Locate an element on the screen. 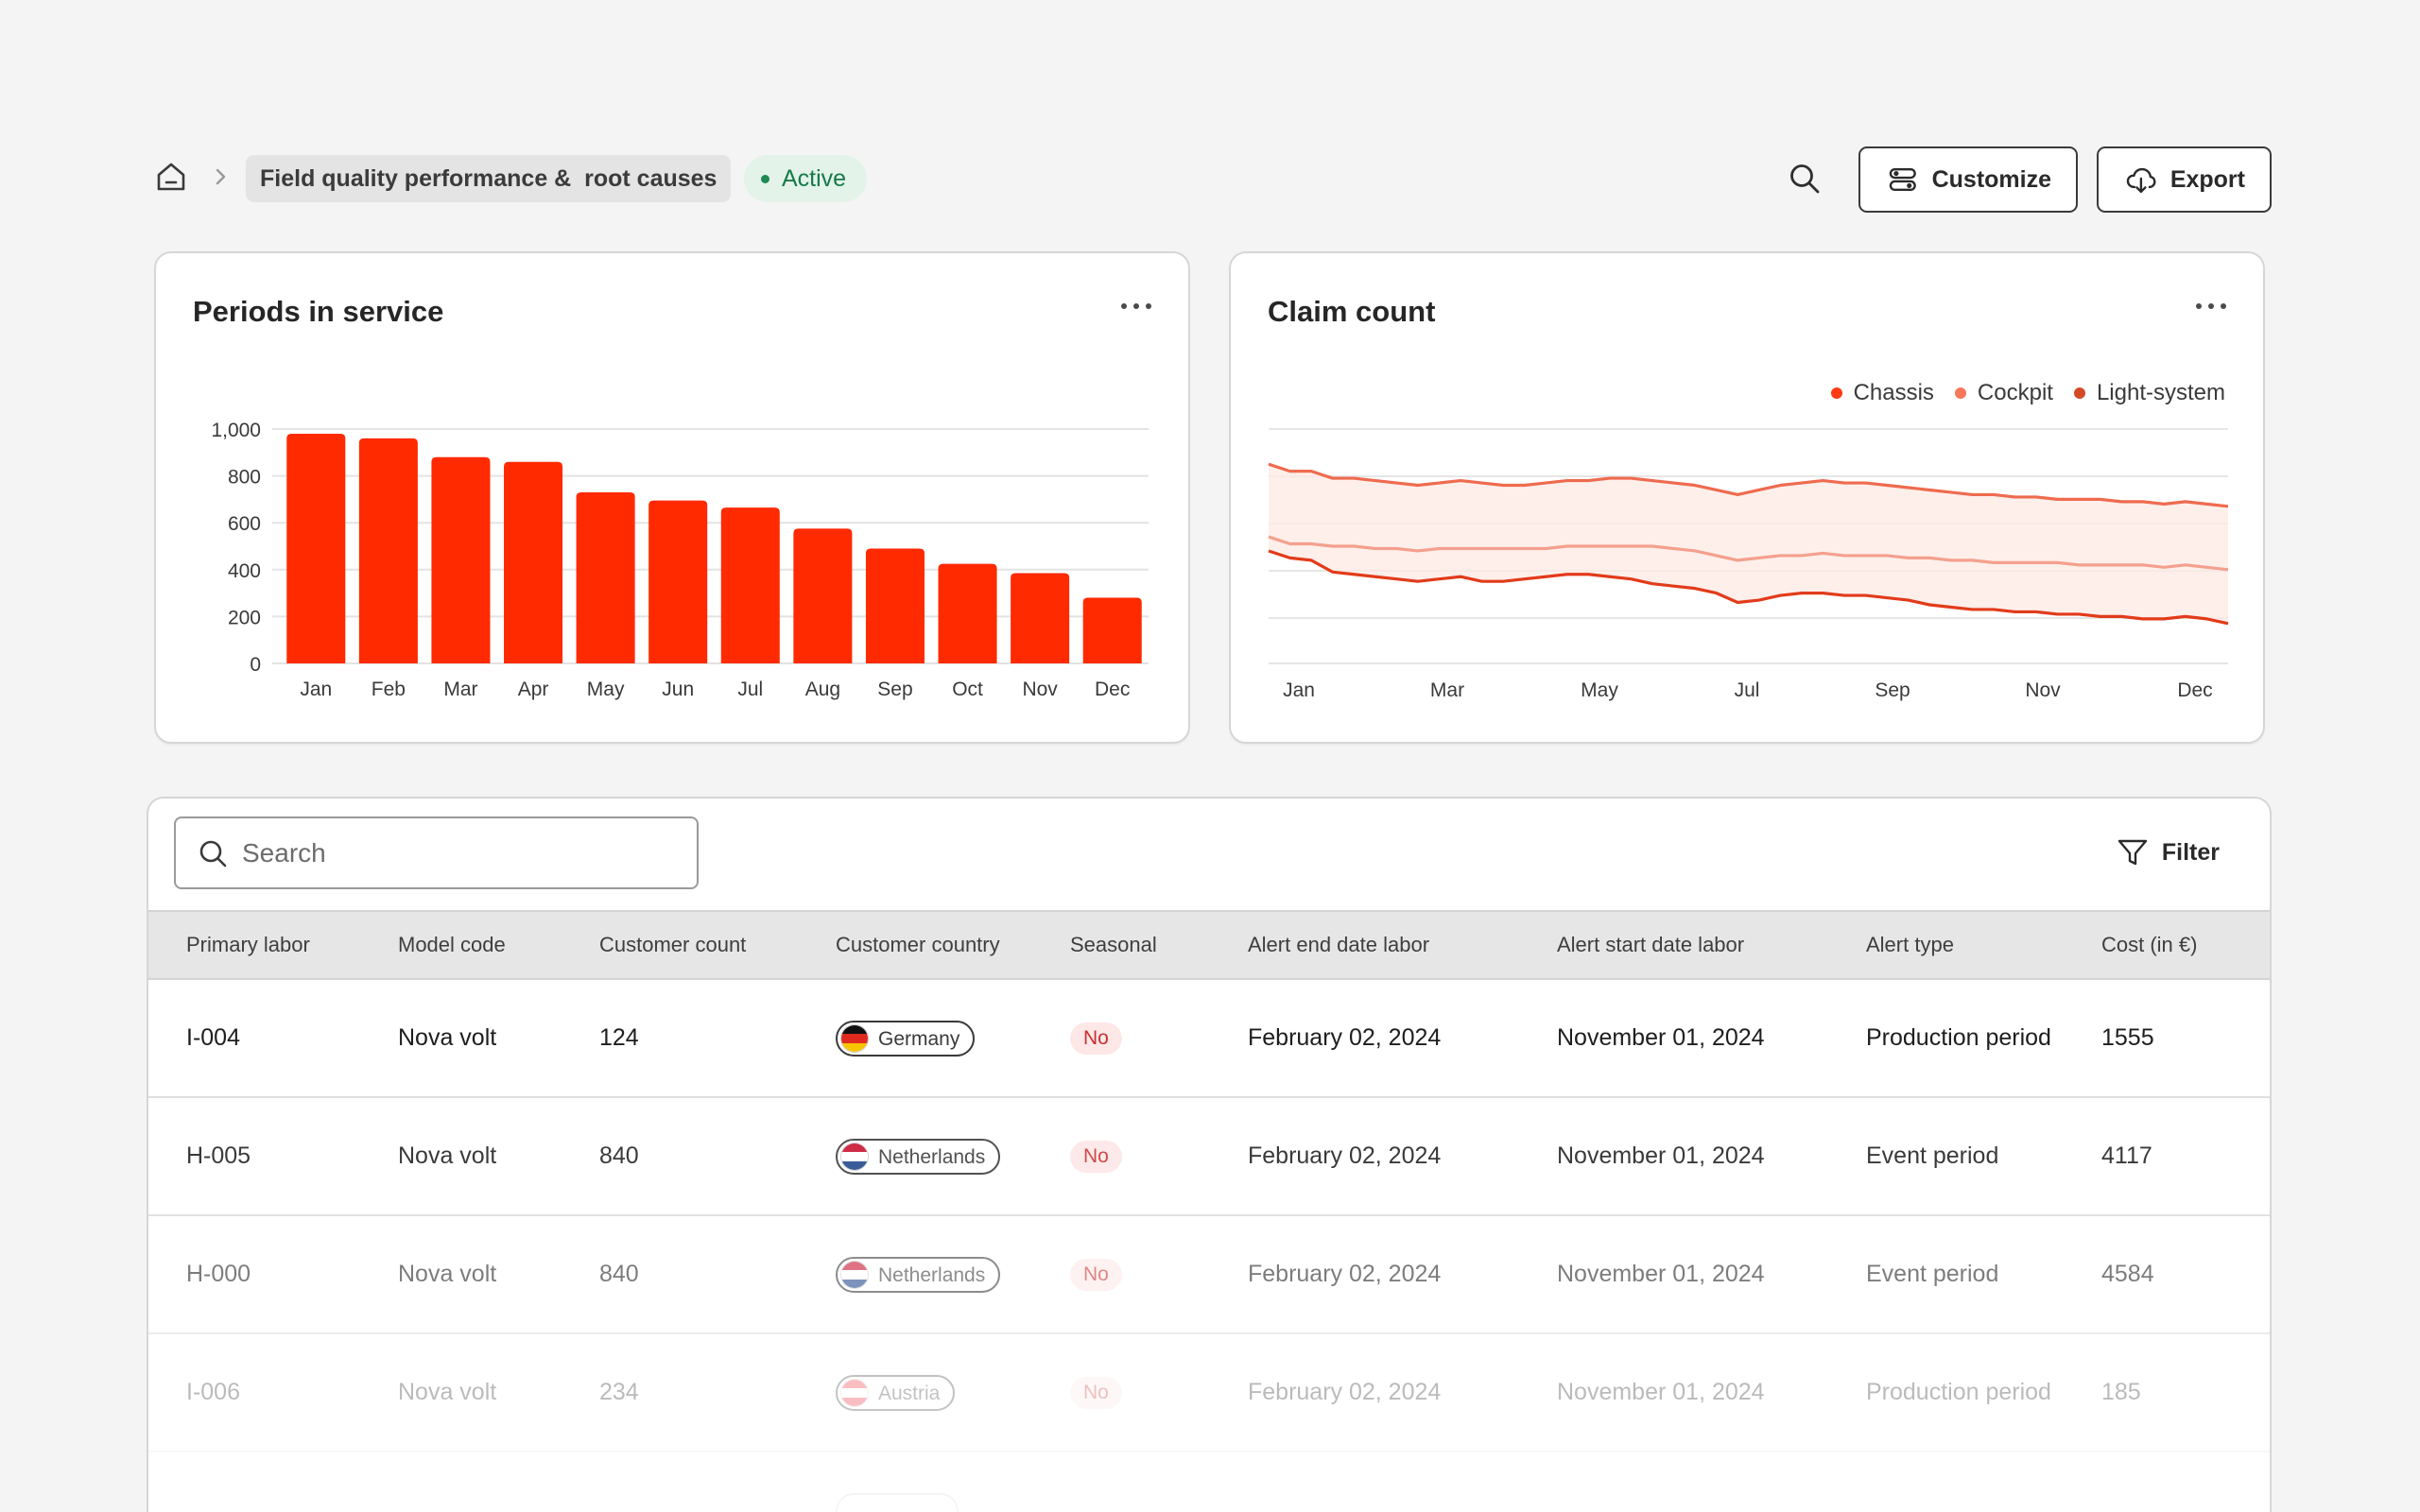 The image size is (2420, 1512). column-header: Alert type is located at coordinates (1910, 944).